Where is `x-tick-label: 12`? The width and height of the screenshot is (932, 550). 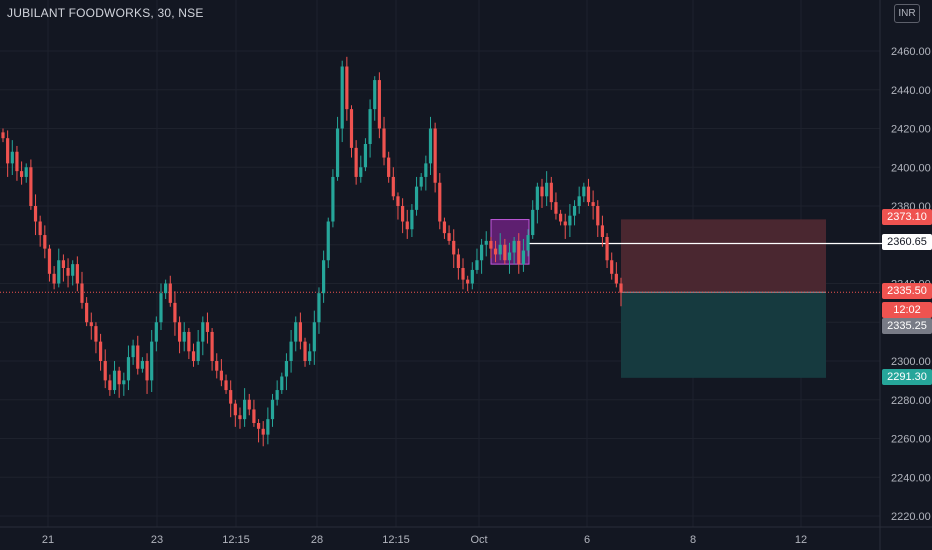 x-tick-label: 12 is located at coordinates (801, 540).